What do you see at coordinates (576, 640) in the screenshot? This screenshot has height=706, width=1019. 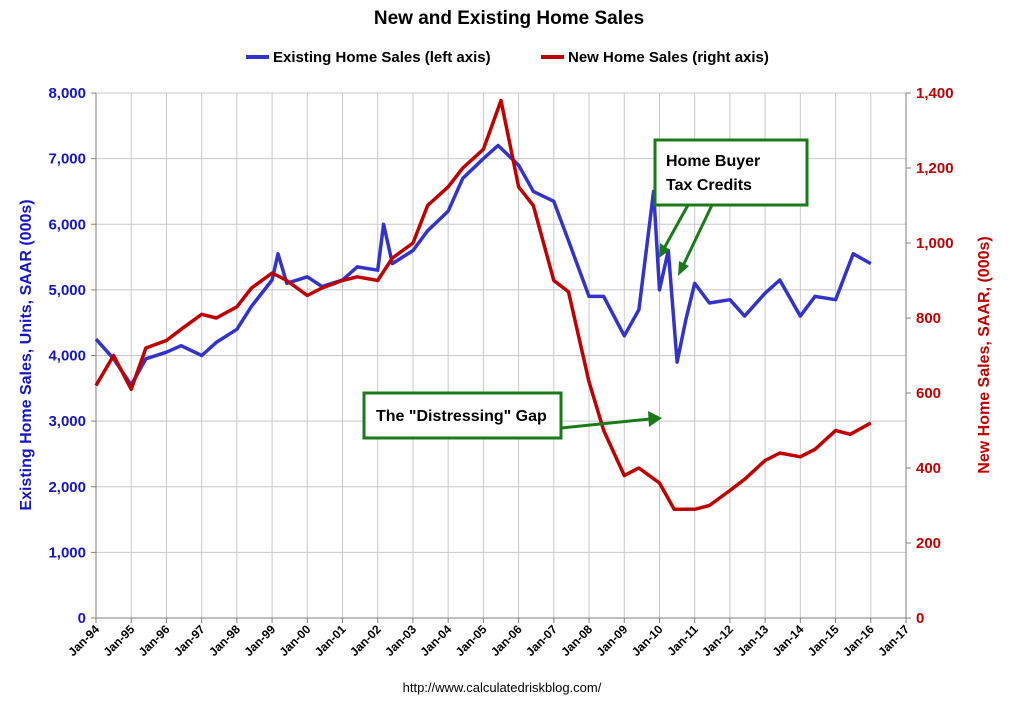 I see `x-tick-label: Jan-08` at bounding box center [576, 640].